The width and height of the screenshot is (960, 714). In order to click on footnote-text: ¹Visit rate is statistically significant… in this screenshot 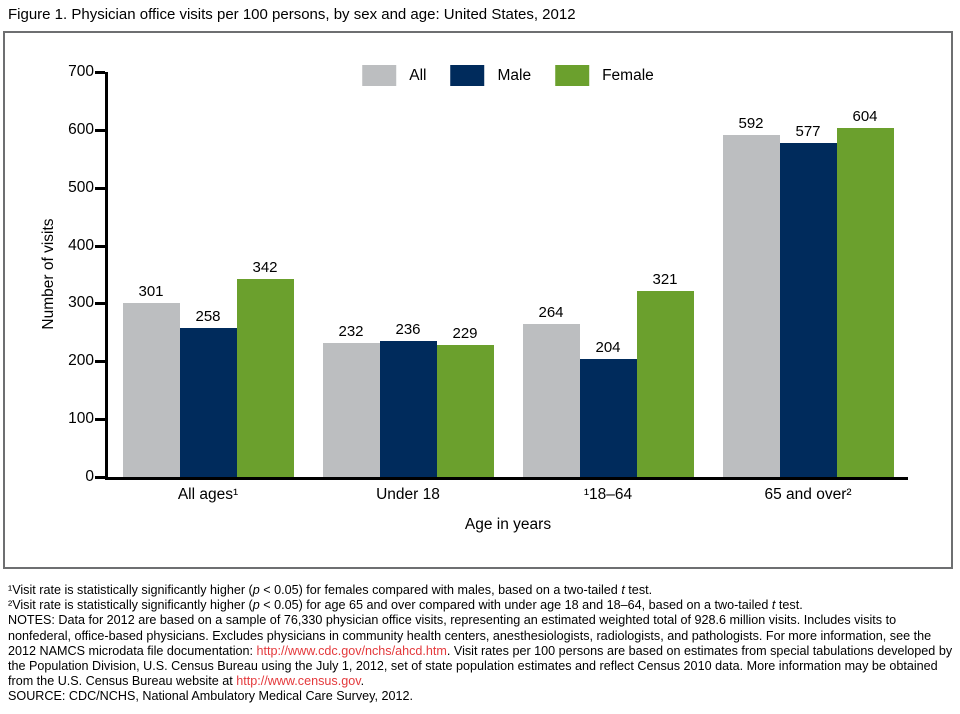, I will do `click(130, 590)`.